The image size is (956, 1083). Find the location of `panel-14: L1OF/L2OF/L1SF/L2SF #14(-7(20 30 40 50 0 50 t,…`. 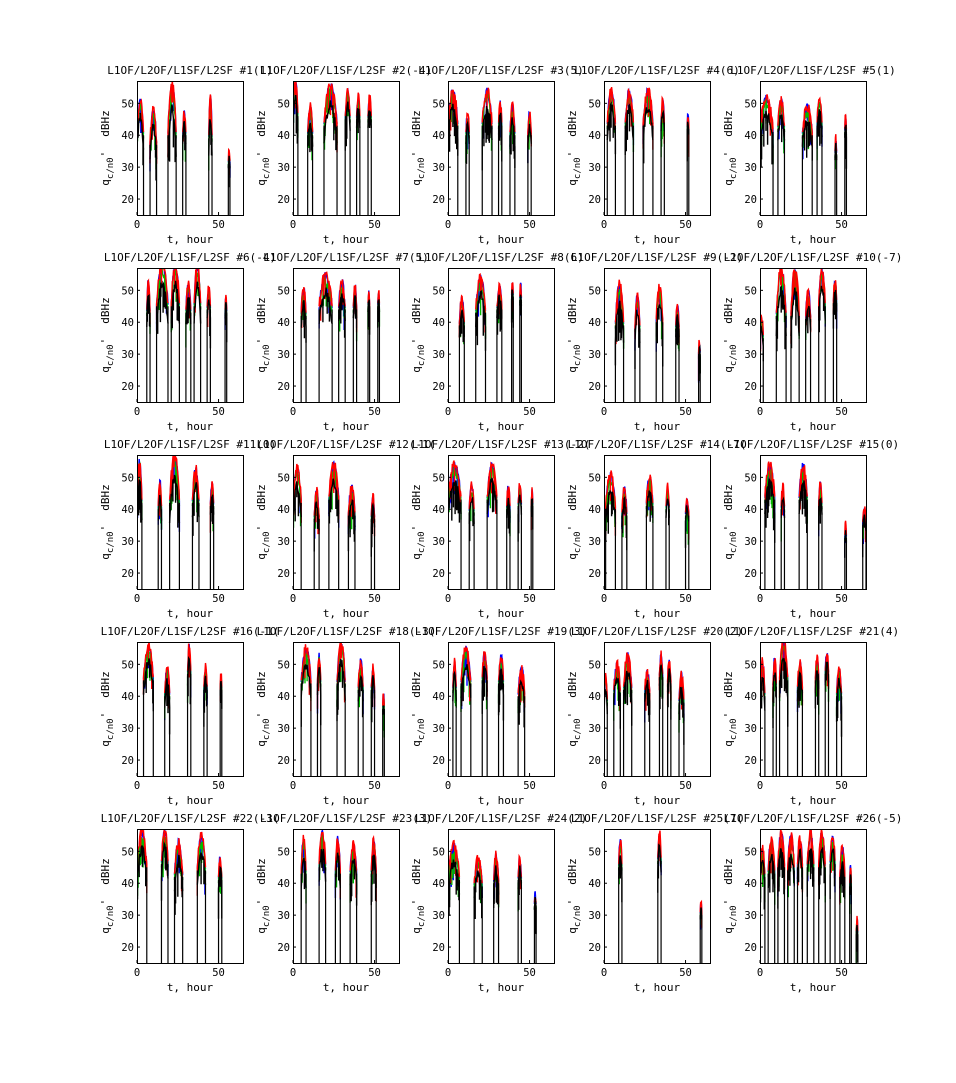

panel-14: L1OF/L2OF/L1SF/L2SF #14(-7(20 30 40 50 0 50 t,… is located at coordinates (656, 529).